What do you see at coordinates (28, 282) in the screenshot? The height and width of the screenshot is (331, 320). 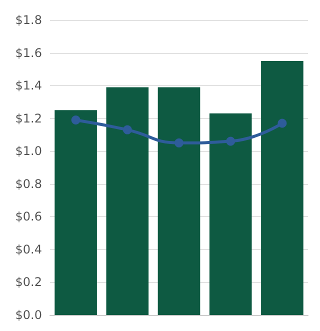 I see `y-tick-label: $0.2` at bounding box center [28, 282].